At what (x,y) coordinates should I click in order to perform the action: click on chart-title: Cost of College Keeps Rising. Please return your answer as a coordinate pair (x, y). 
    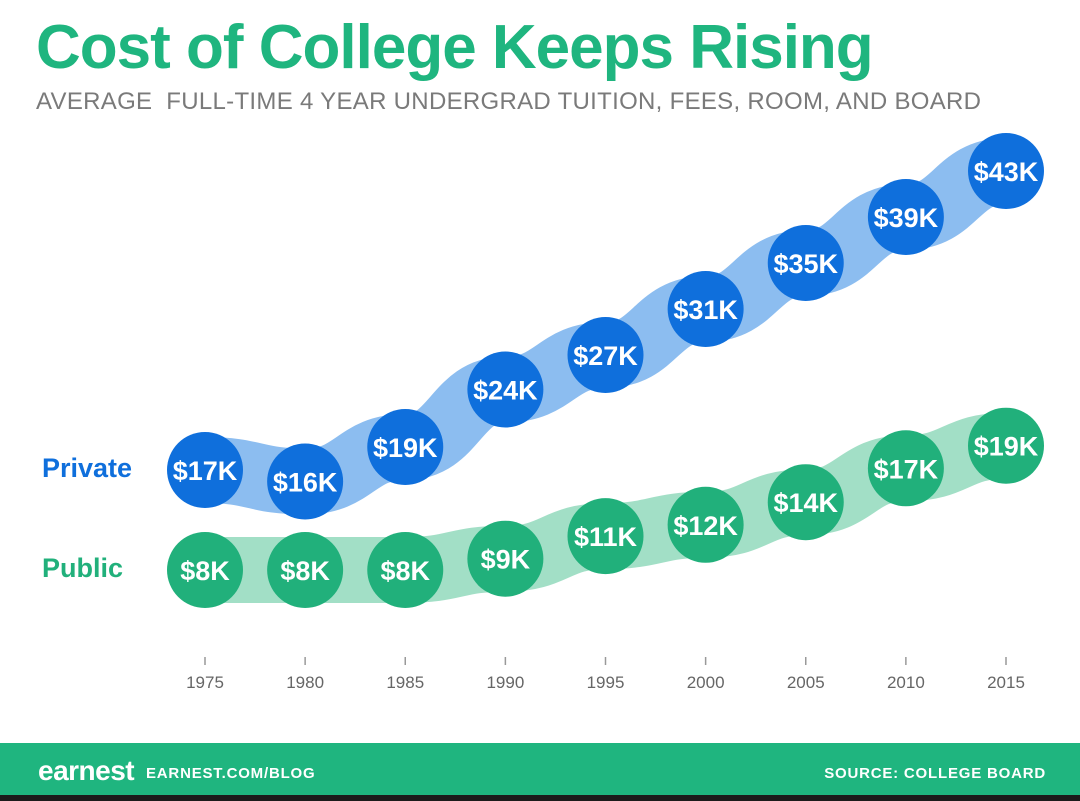
    Looking at the image, I should click on (455, 47).